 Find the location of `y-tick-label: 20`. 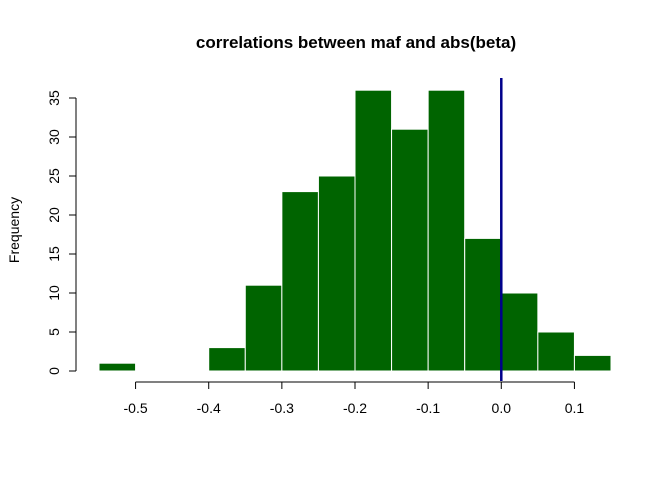

y-tick-label: 20 is located at coordinates (54, 215).